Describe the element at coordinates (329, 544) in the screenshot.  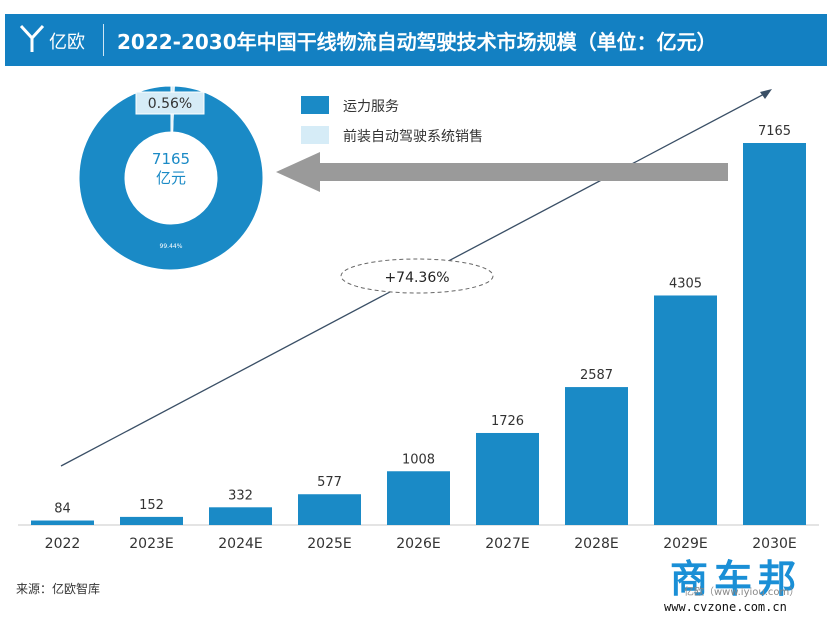
I see `x-tick-label-2025E: 2025E` at that location.